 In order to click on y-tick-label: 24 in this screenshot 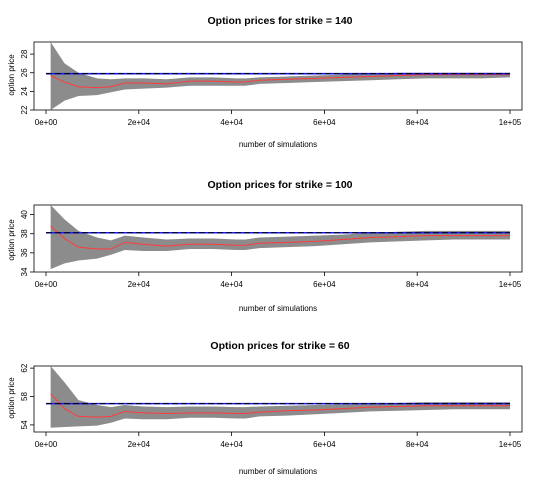, I will do `click(24, 90)`.